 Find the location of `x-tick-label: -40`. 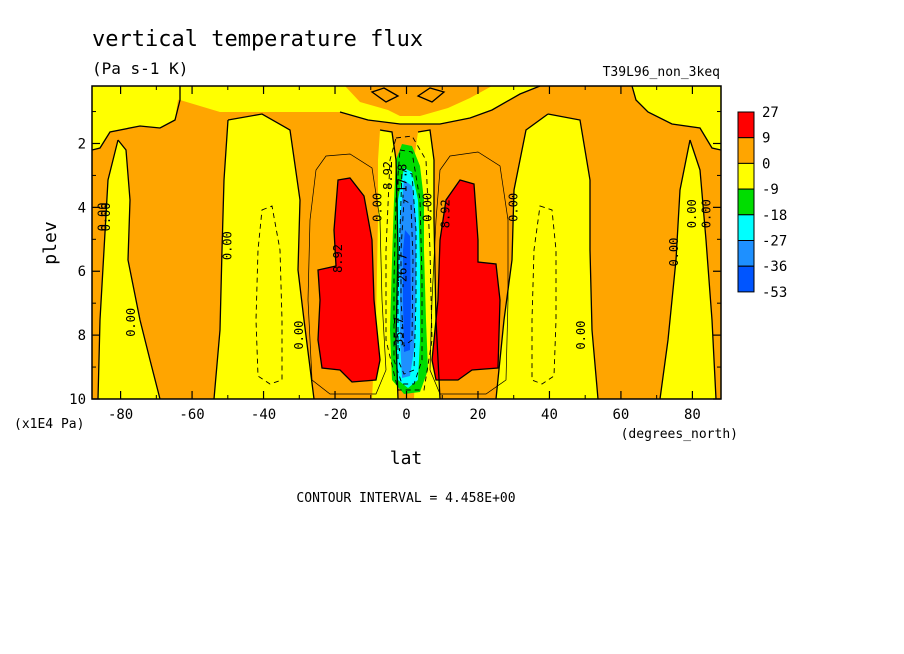

x-tick-label: -40 is located at coordinates (263, 415).